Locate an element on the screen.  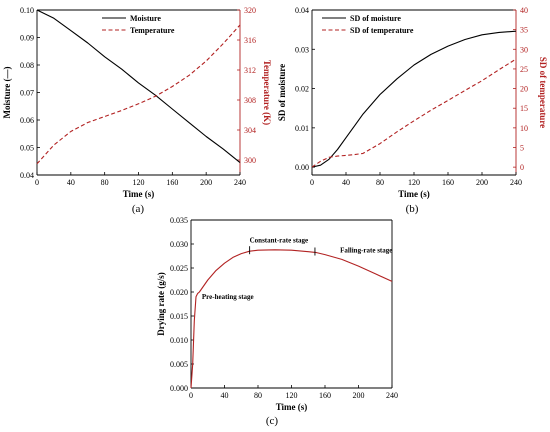
y2-tick-label: 25 is located at coordinates (524, 69).